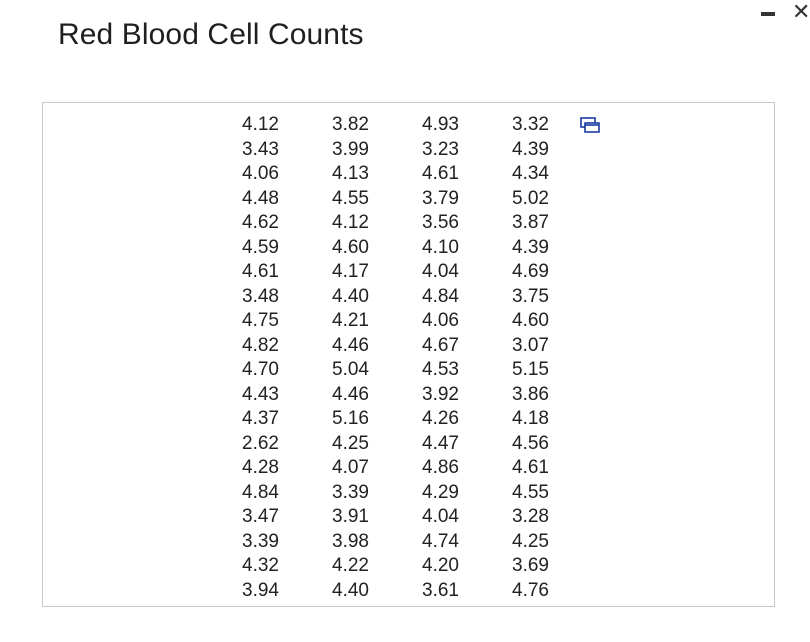  I want to click on table-cell: 3.75, so click(530, 296).